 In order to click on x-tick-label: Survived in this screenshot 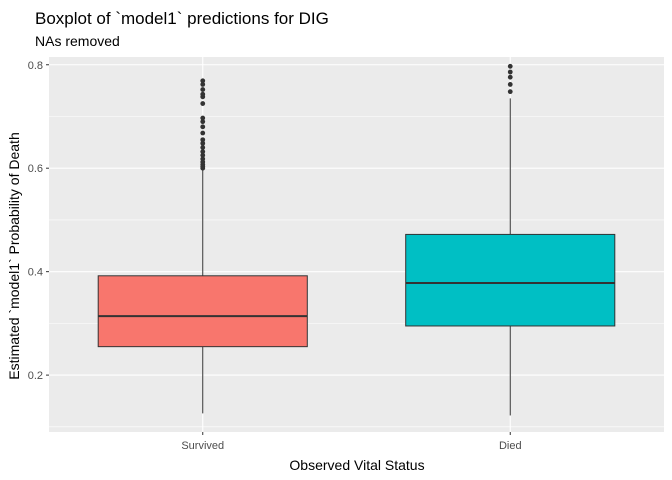, I will do `click(202, 446)`.